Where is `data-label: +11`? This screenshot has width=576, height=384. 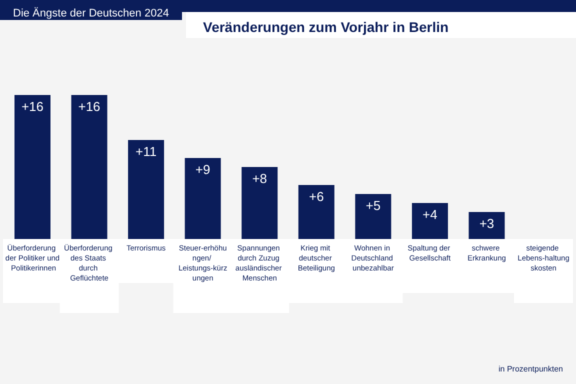
data-label: +11 is located at coordinates (146, 151).